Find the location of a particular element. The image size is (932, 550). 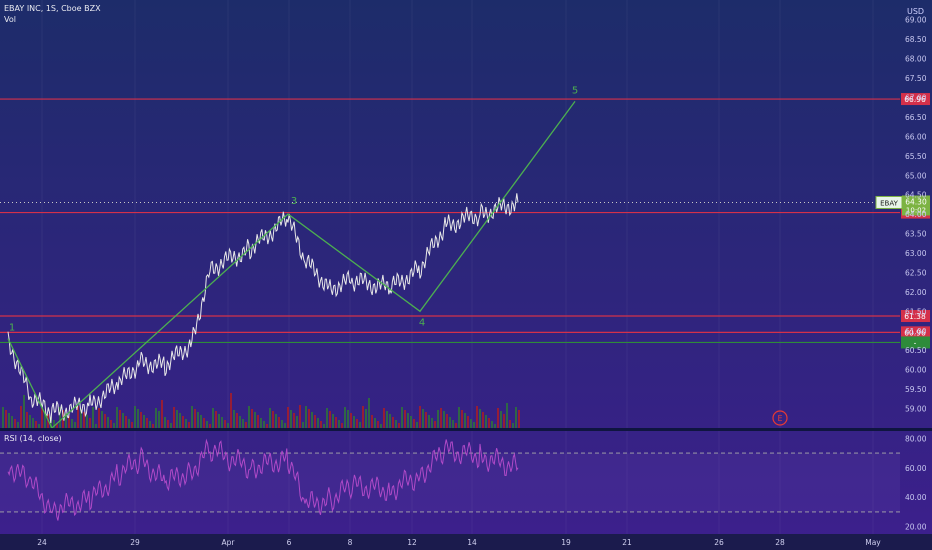

wave-label: 1 is located at coordinates (12, 328).